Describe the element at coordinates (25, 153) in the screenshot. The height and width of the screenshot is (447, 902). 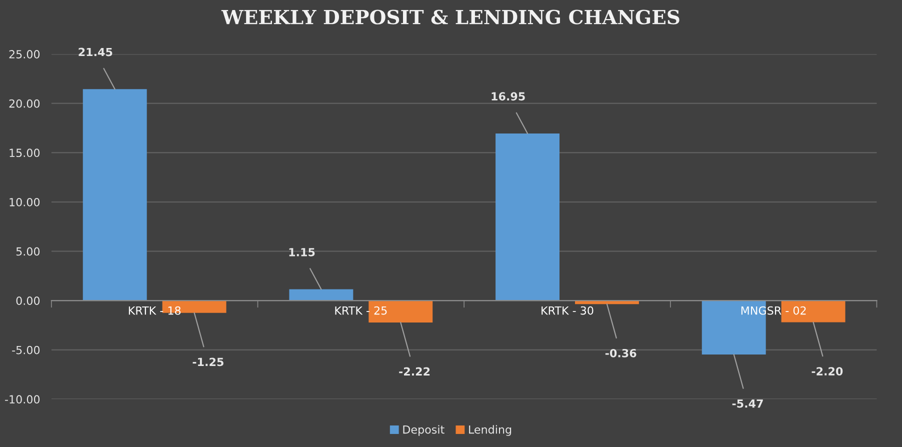
I see `y-tick-label: 15.00` at that location.